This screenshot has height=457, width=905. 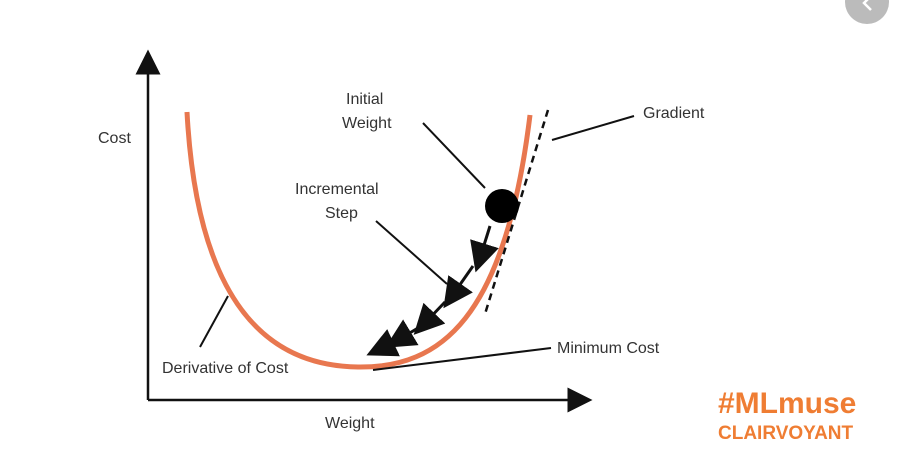 I want to click on nav-button, so click(x=867, y=12).